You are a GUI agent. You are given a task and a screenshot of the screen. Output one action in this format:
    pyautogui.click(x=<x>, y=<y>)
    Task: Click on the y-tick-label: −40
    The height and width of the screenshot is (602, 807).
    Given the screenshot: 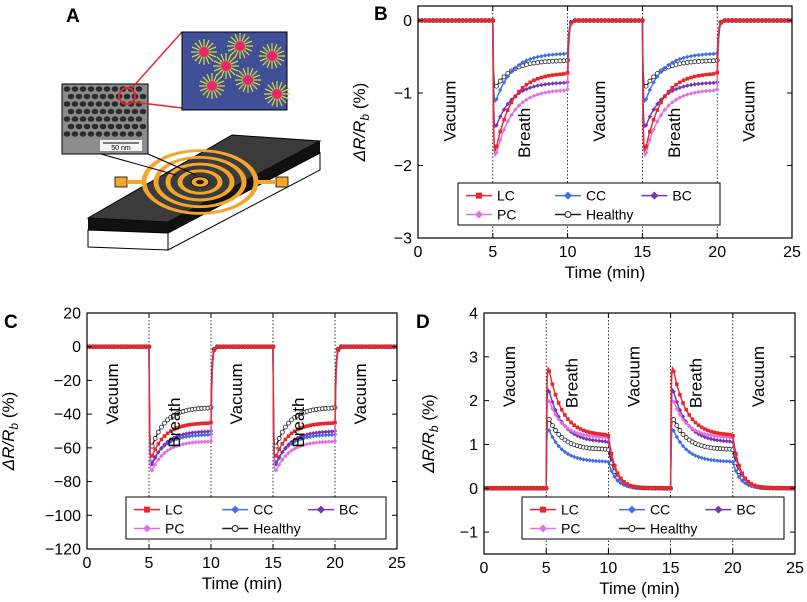 What is the action you would take?
    pyautogui.click(x=67, y=415)
    